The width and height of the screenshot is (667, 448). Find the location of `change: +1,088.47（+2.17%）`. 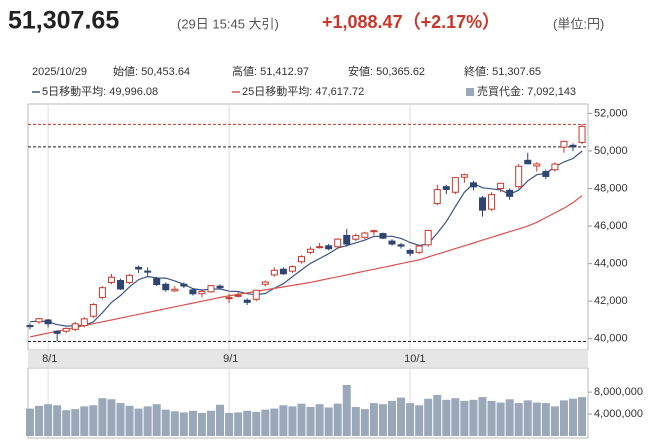

change: +1,088.47（+2.17%） is located at coordinates (411, 22).